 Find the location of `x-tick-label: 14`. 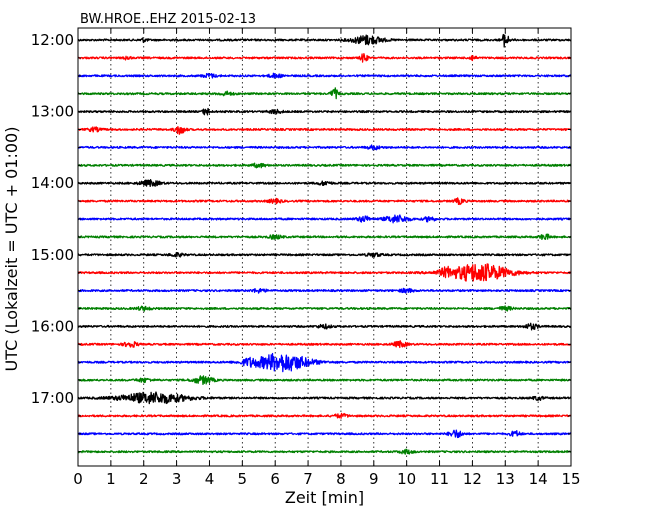

x-tick-label: 14 is located at coordinates (538, 479).